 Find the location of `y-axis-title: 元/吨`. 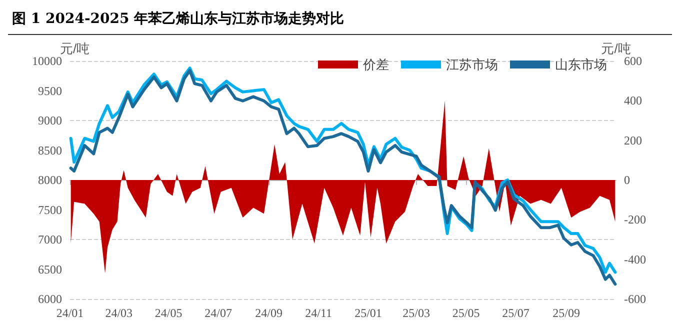

y-axis-title: 元/吨 is located at coordinates (75, 48).